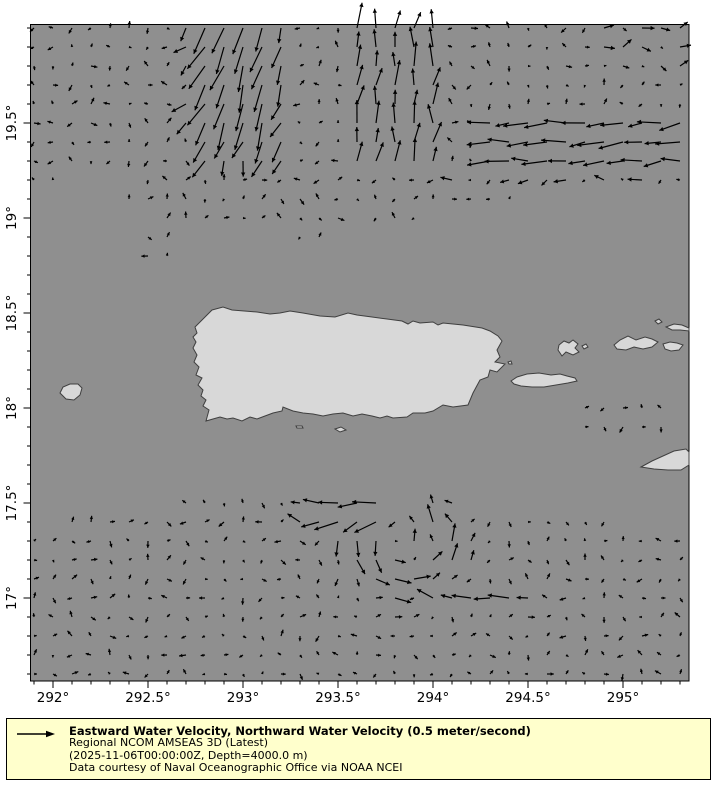  What do you see at coordinates (188, 755) in the screenshot?
I see `legend-time-depth: (2025-11-06T00:00:00Z, Depth=4000.0 m)` at bounding box center [188, 755].